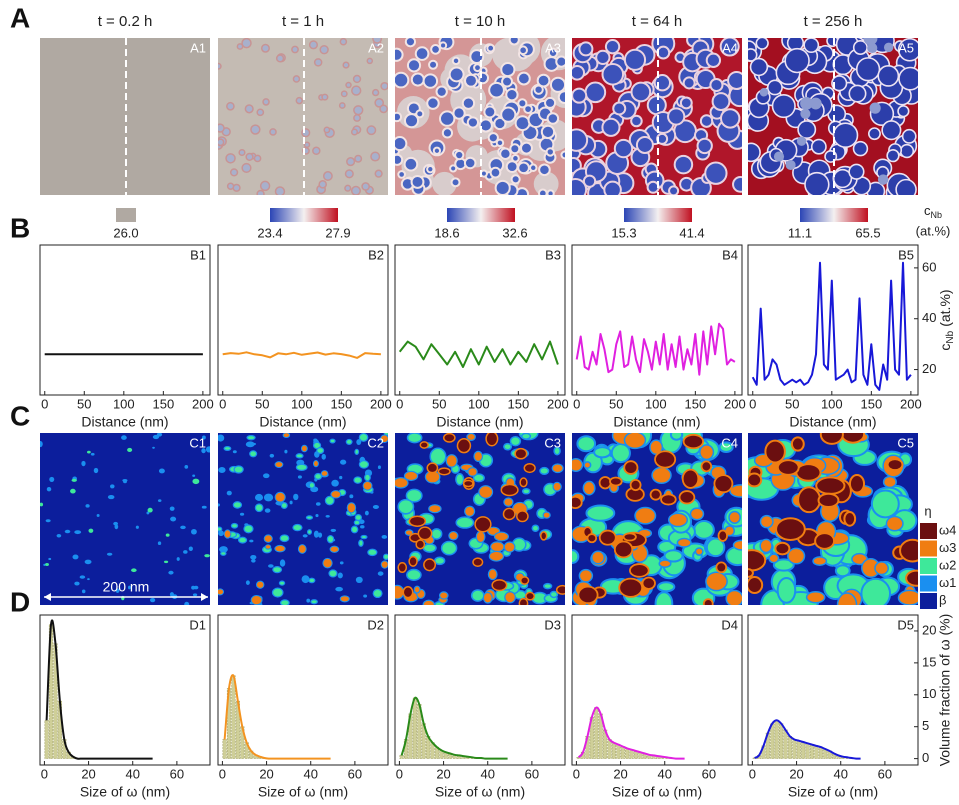 This screenshot has height=805, width=959. Describe the element at coordinates (20, 415) in the screenshot. I see `panel-letter: C` at that location.